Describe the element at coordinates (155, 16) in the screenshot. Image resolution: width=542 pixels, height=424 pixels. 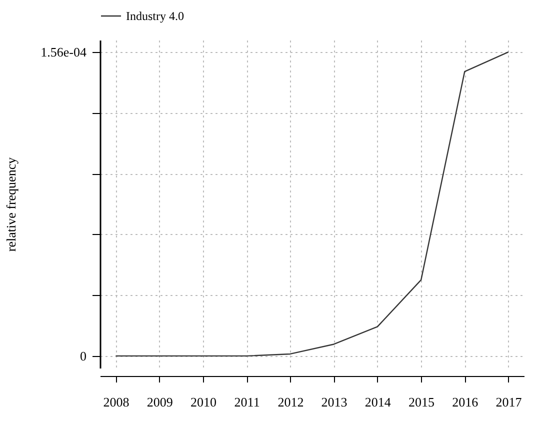
I see `legend-label: Industry 4.0` at that location.